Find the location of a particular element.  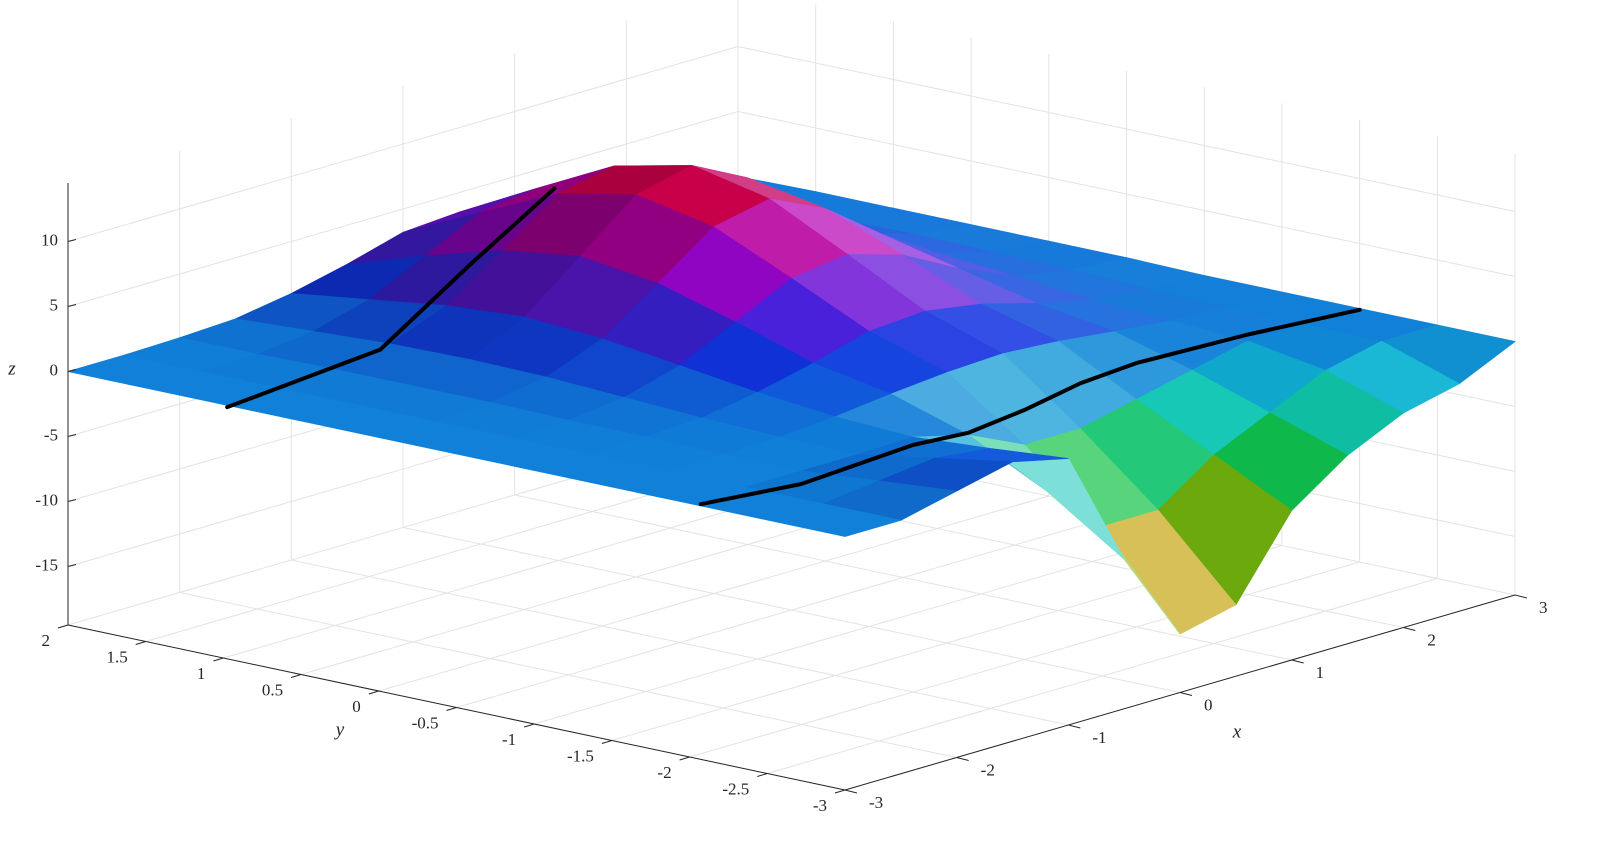

y-tick-label: 0.5 is located at coordinates (272, 689).